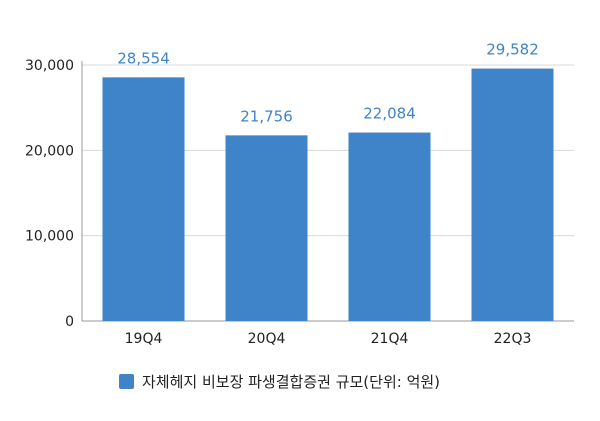  Describe the element at coordinates (49, 151) in the screenshot. I see `y-tick-label: 20,000` at that location.